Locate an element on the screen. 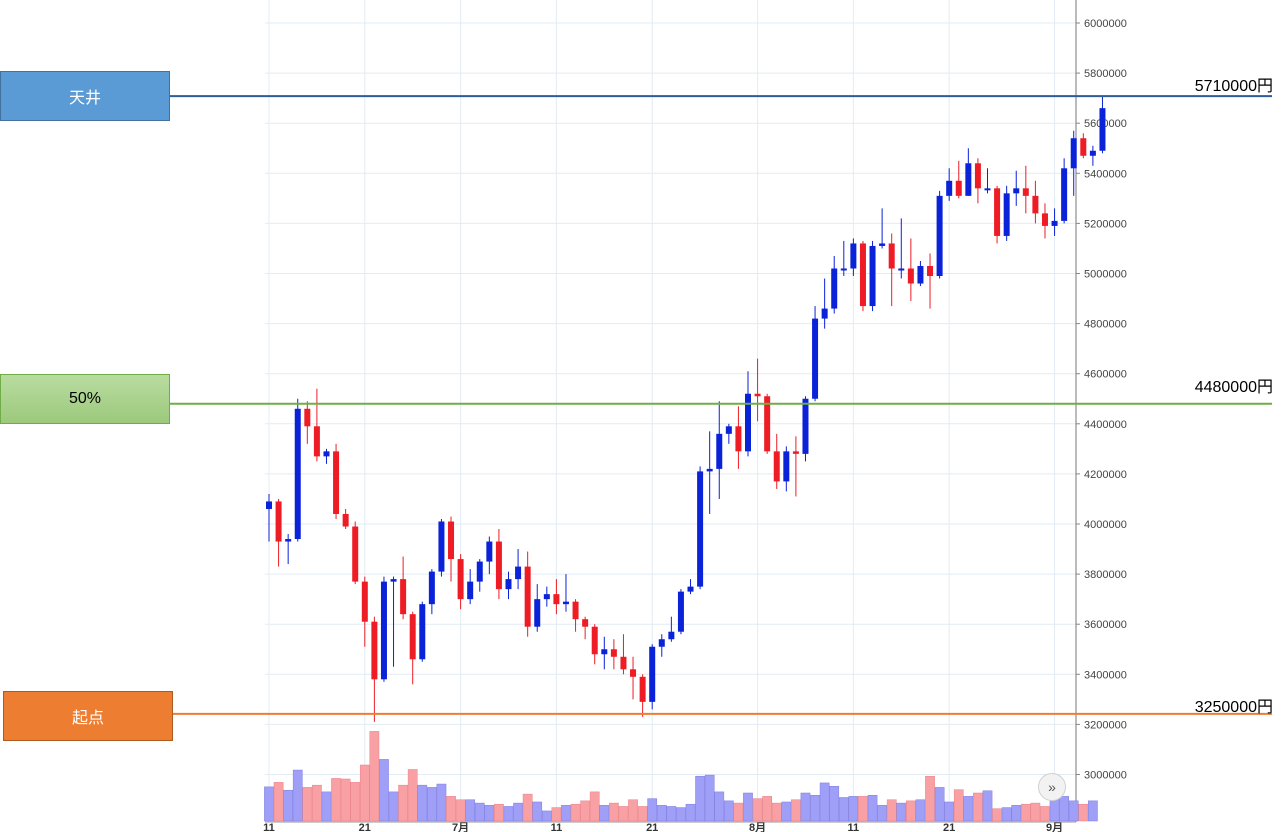  y-tick-label: 5000000 is located at coordinates (1105, 275).